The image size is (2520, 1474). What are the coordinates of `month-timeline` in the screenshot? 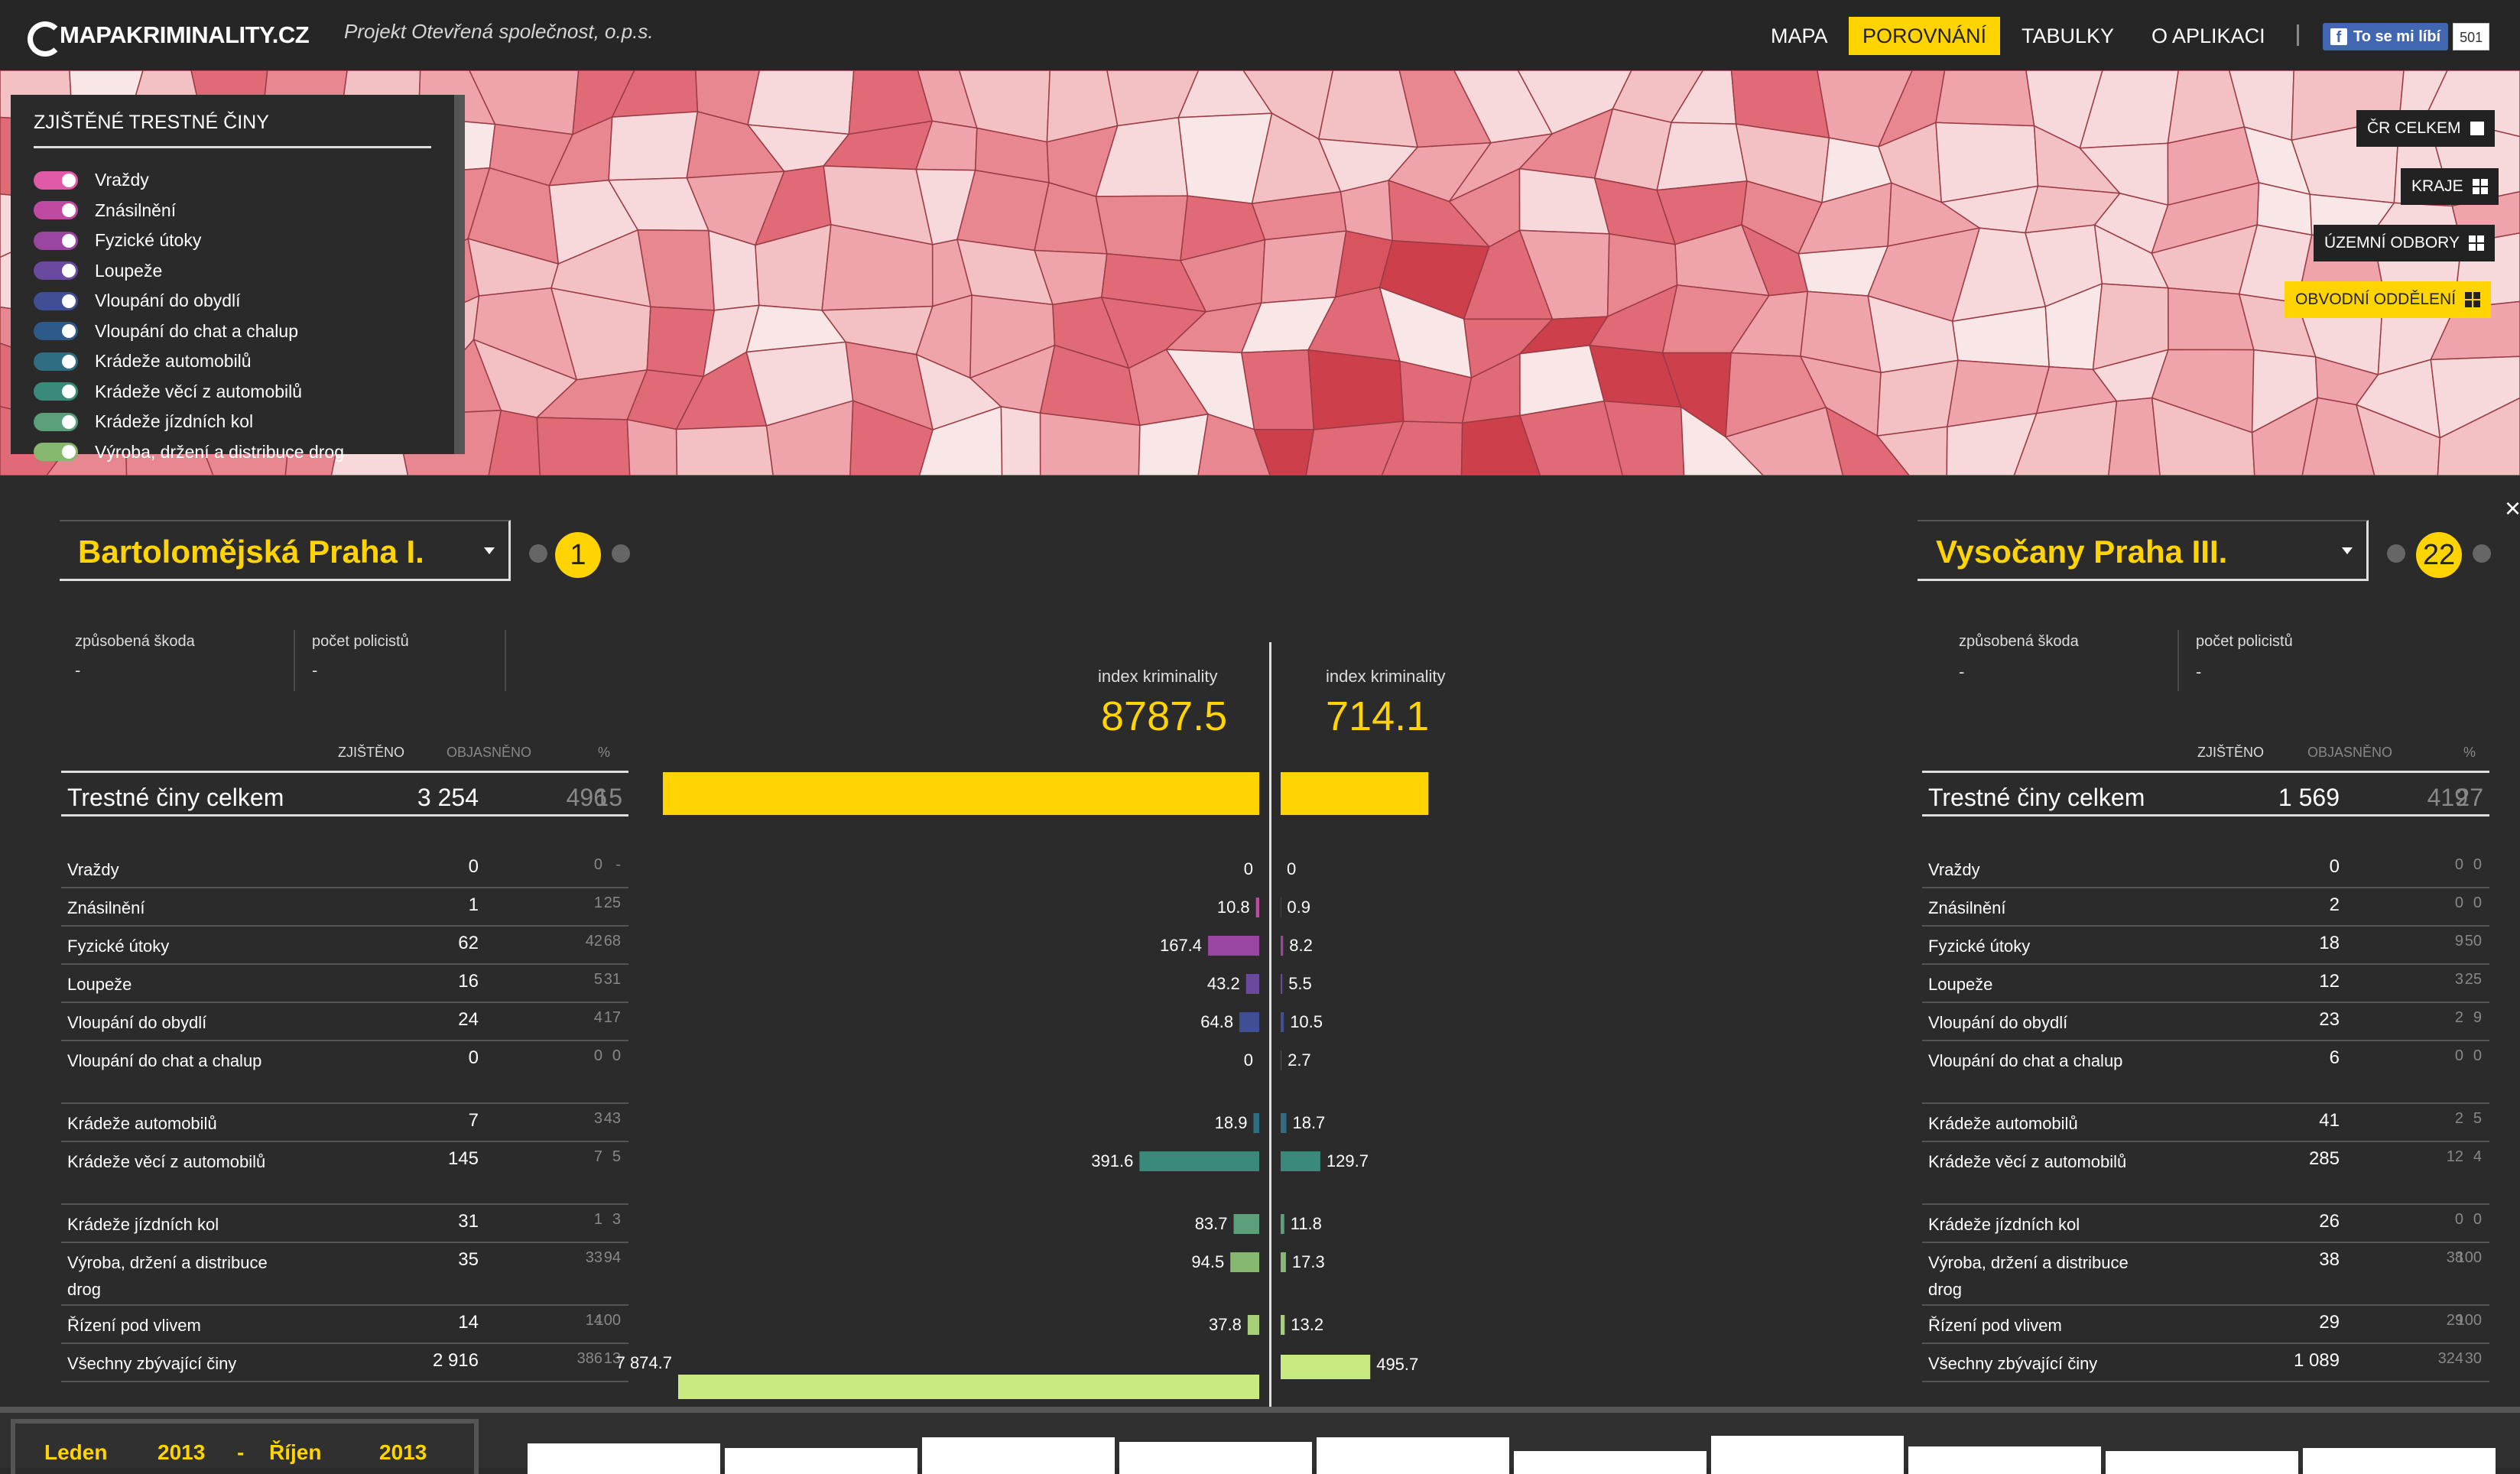 It's located at (1512, 1454).